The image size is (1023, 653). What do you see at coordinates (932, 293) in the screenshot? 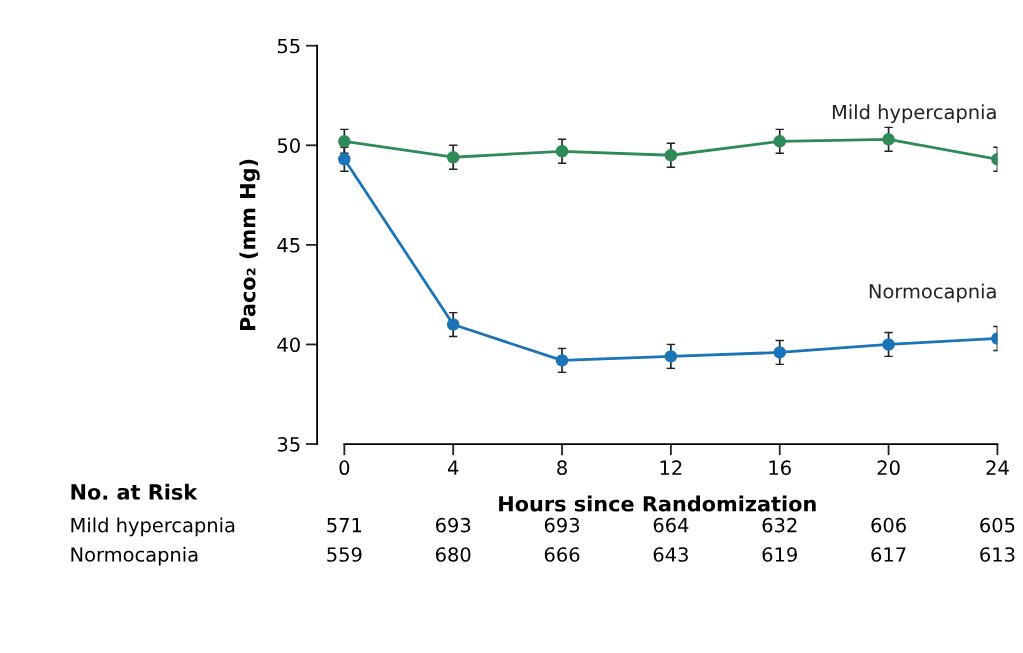
I see `series-label: Normocapnia` at bounding box center [932, 293].